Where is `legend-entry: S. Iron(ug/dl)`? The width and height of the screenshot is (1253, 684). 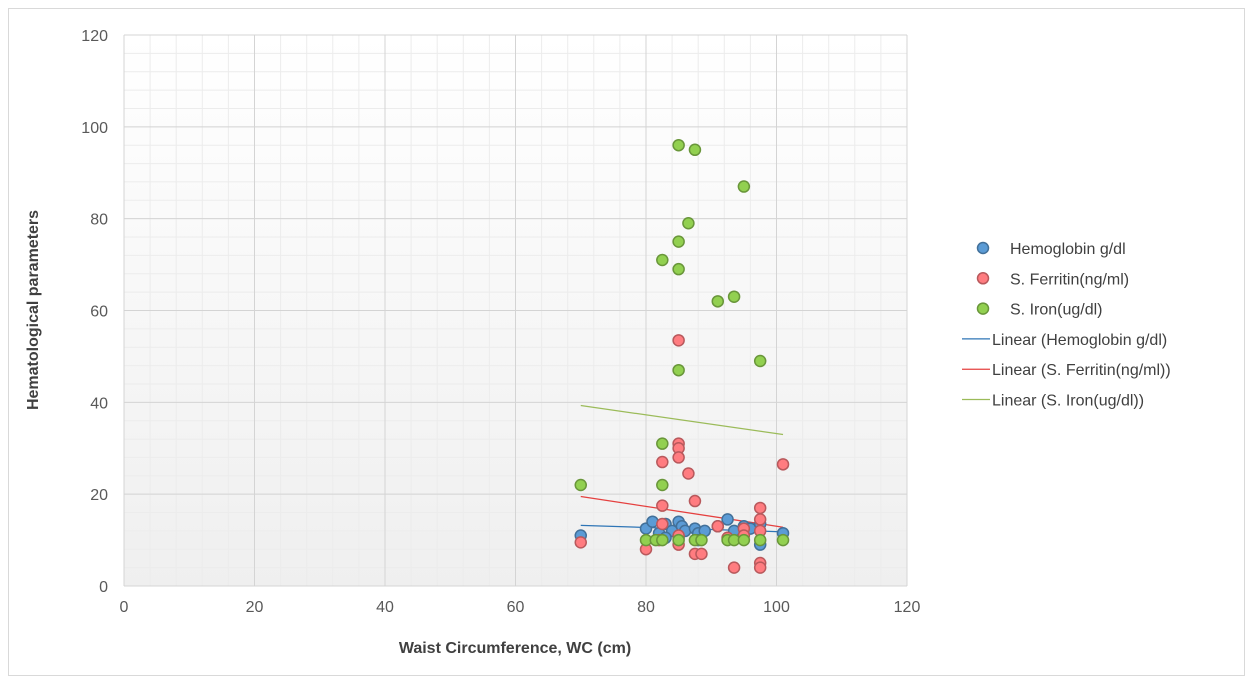
legend-entry: S. Iron(ug/dl) is located at coordinates (1056, 310).